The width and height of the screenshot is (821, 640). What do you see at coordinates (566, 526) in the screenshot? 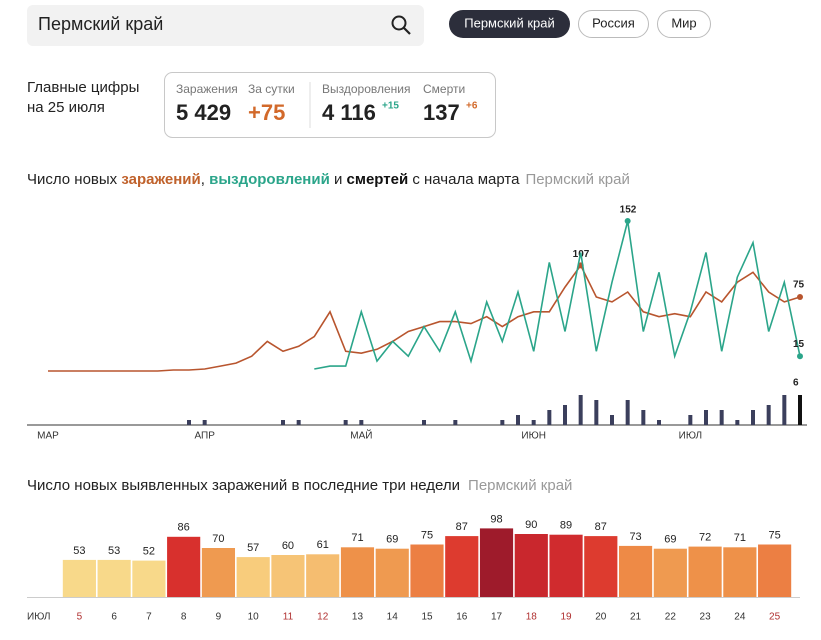
I see `data-label: 89` at bounding box center [566, 526].